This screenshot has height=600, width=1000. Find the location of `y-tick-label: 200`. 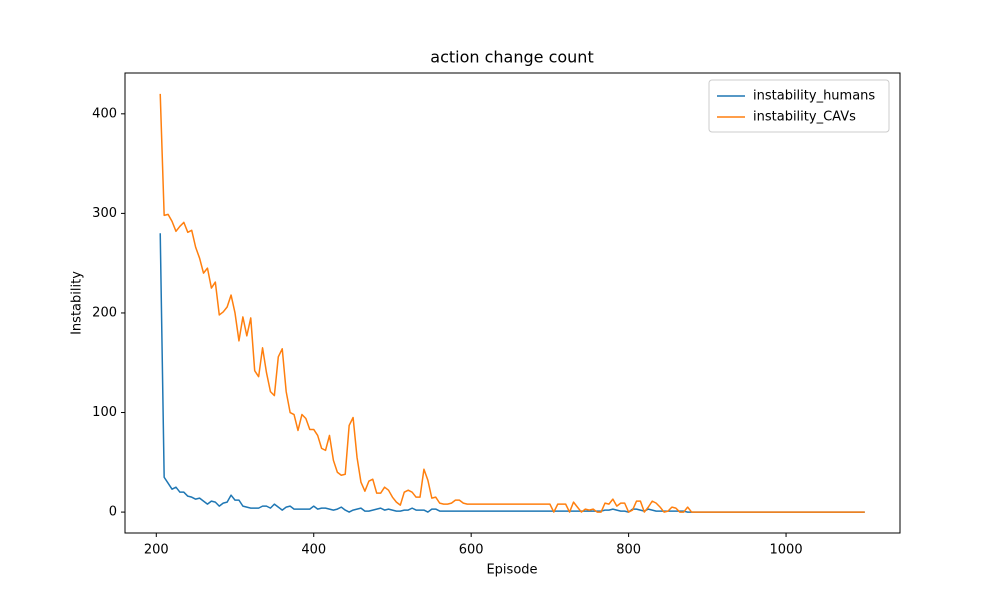

y-tick-label: 200 is located at coordinates (104, 312).